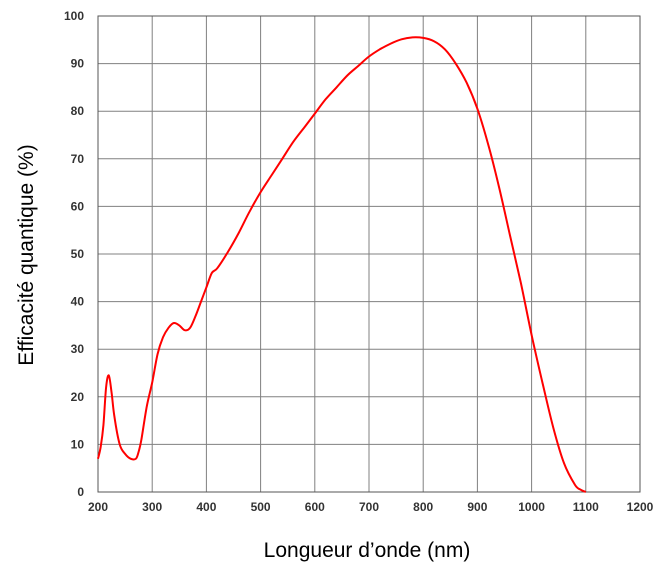 The width and height of the screenshot is (656, 572). I want to click on x-axis-title: Longueur d’onde (nm), so click(367, 550).